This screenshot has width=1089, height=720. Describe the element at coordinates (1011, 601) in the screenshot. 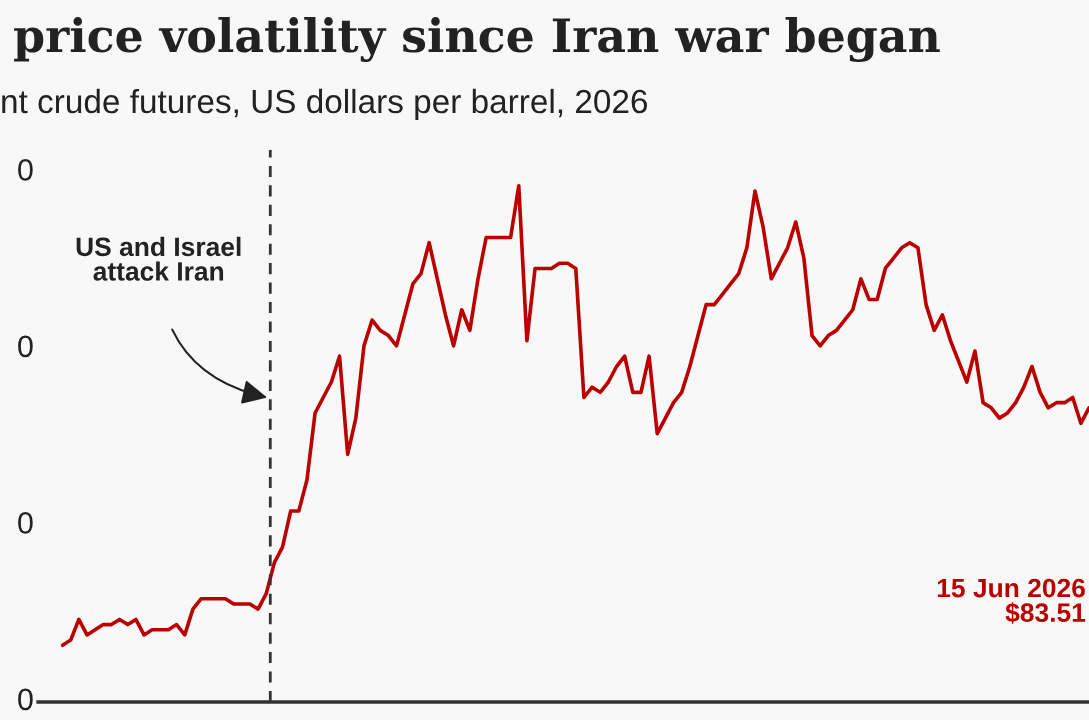

I see `annotation: 15 Jun 2026 $83.51` at that location.